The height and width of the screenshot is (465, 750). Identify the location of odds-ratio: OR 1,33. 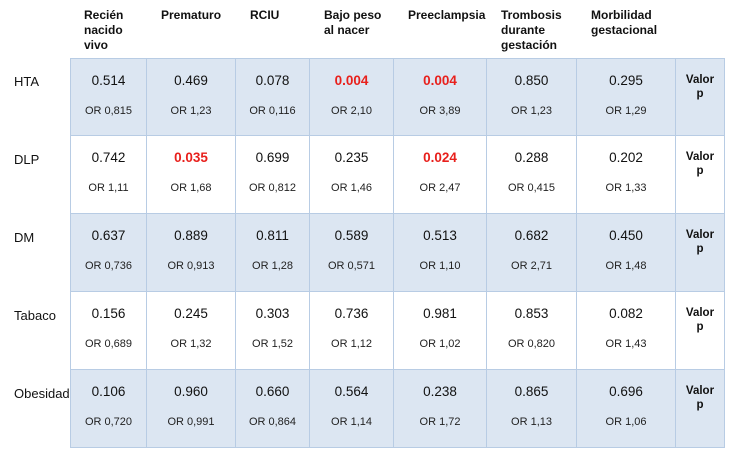
(626, 188).